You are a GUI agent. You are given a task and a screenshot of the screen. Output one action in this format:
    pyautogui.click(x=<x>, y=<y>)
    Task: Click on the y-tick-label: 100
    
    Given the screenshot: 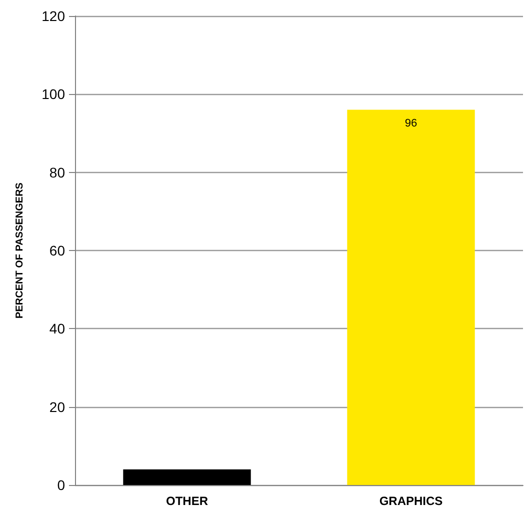 What is the action you would take?
    pyautogui.click(x=54, y=94)
    